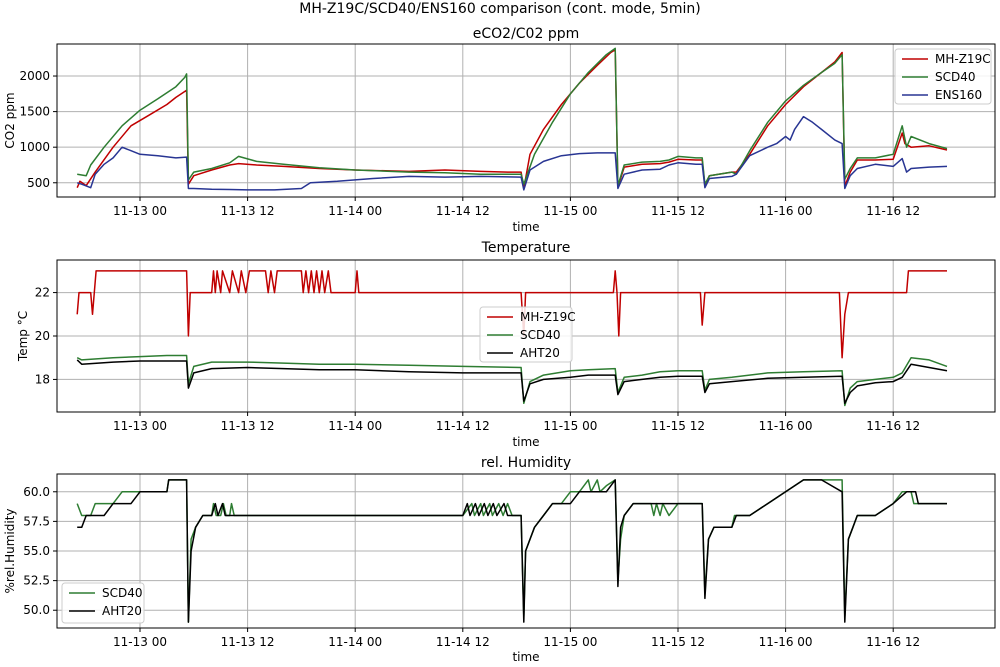 The width and height of the screenshot is (1000, 667). What do you see at coordinates (36, 521) in the screenshot?
I see `y-tick-label: 57.5` at bounding box center [36, 521].